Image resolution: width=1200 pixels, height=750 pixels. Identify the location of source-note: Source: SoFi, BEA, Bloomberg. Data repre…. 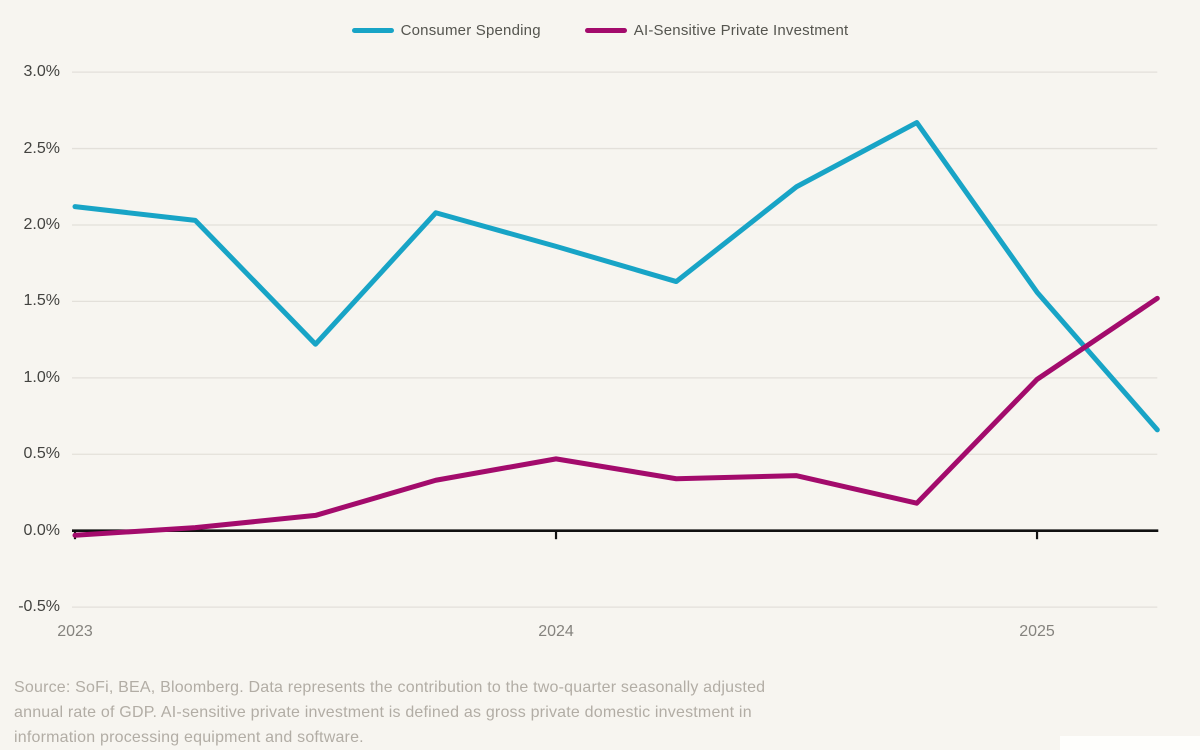
(489, 712).